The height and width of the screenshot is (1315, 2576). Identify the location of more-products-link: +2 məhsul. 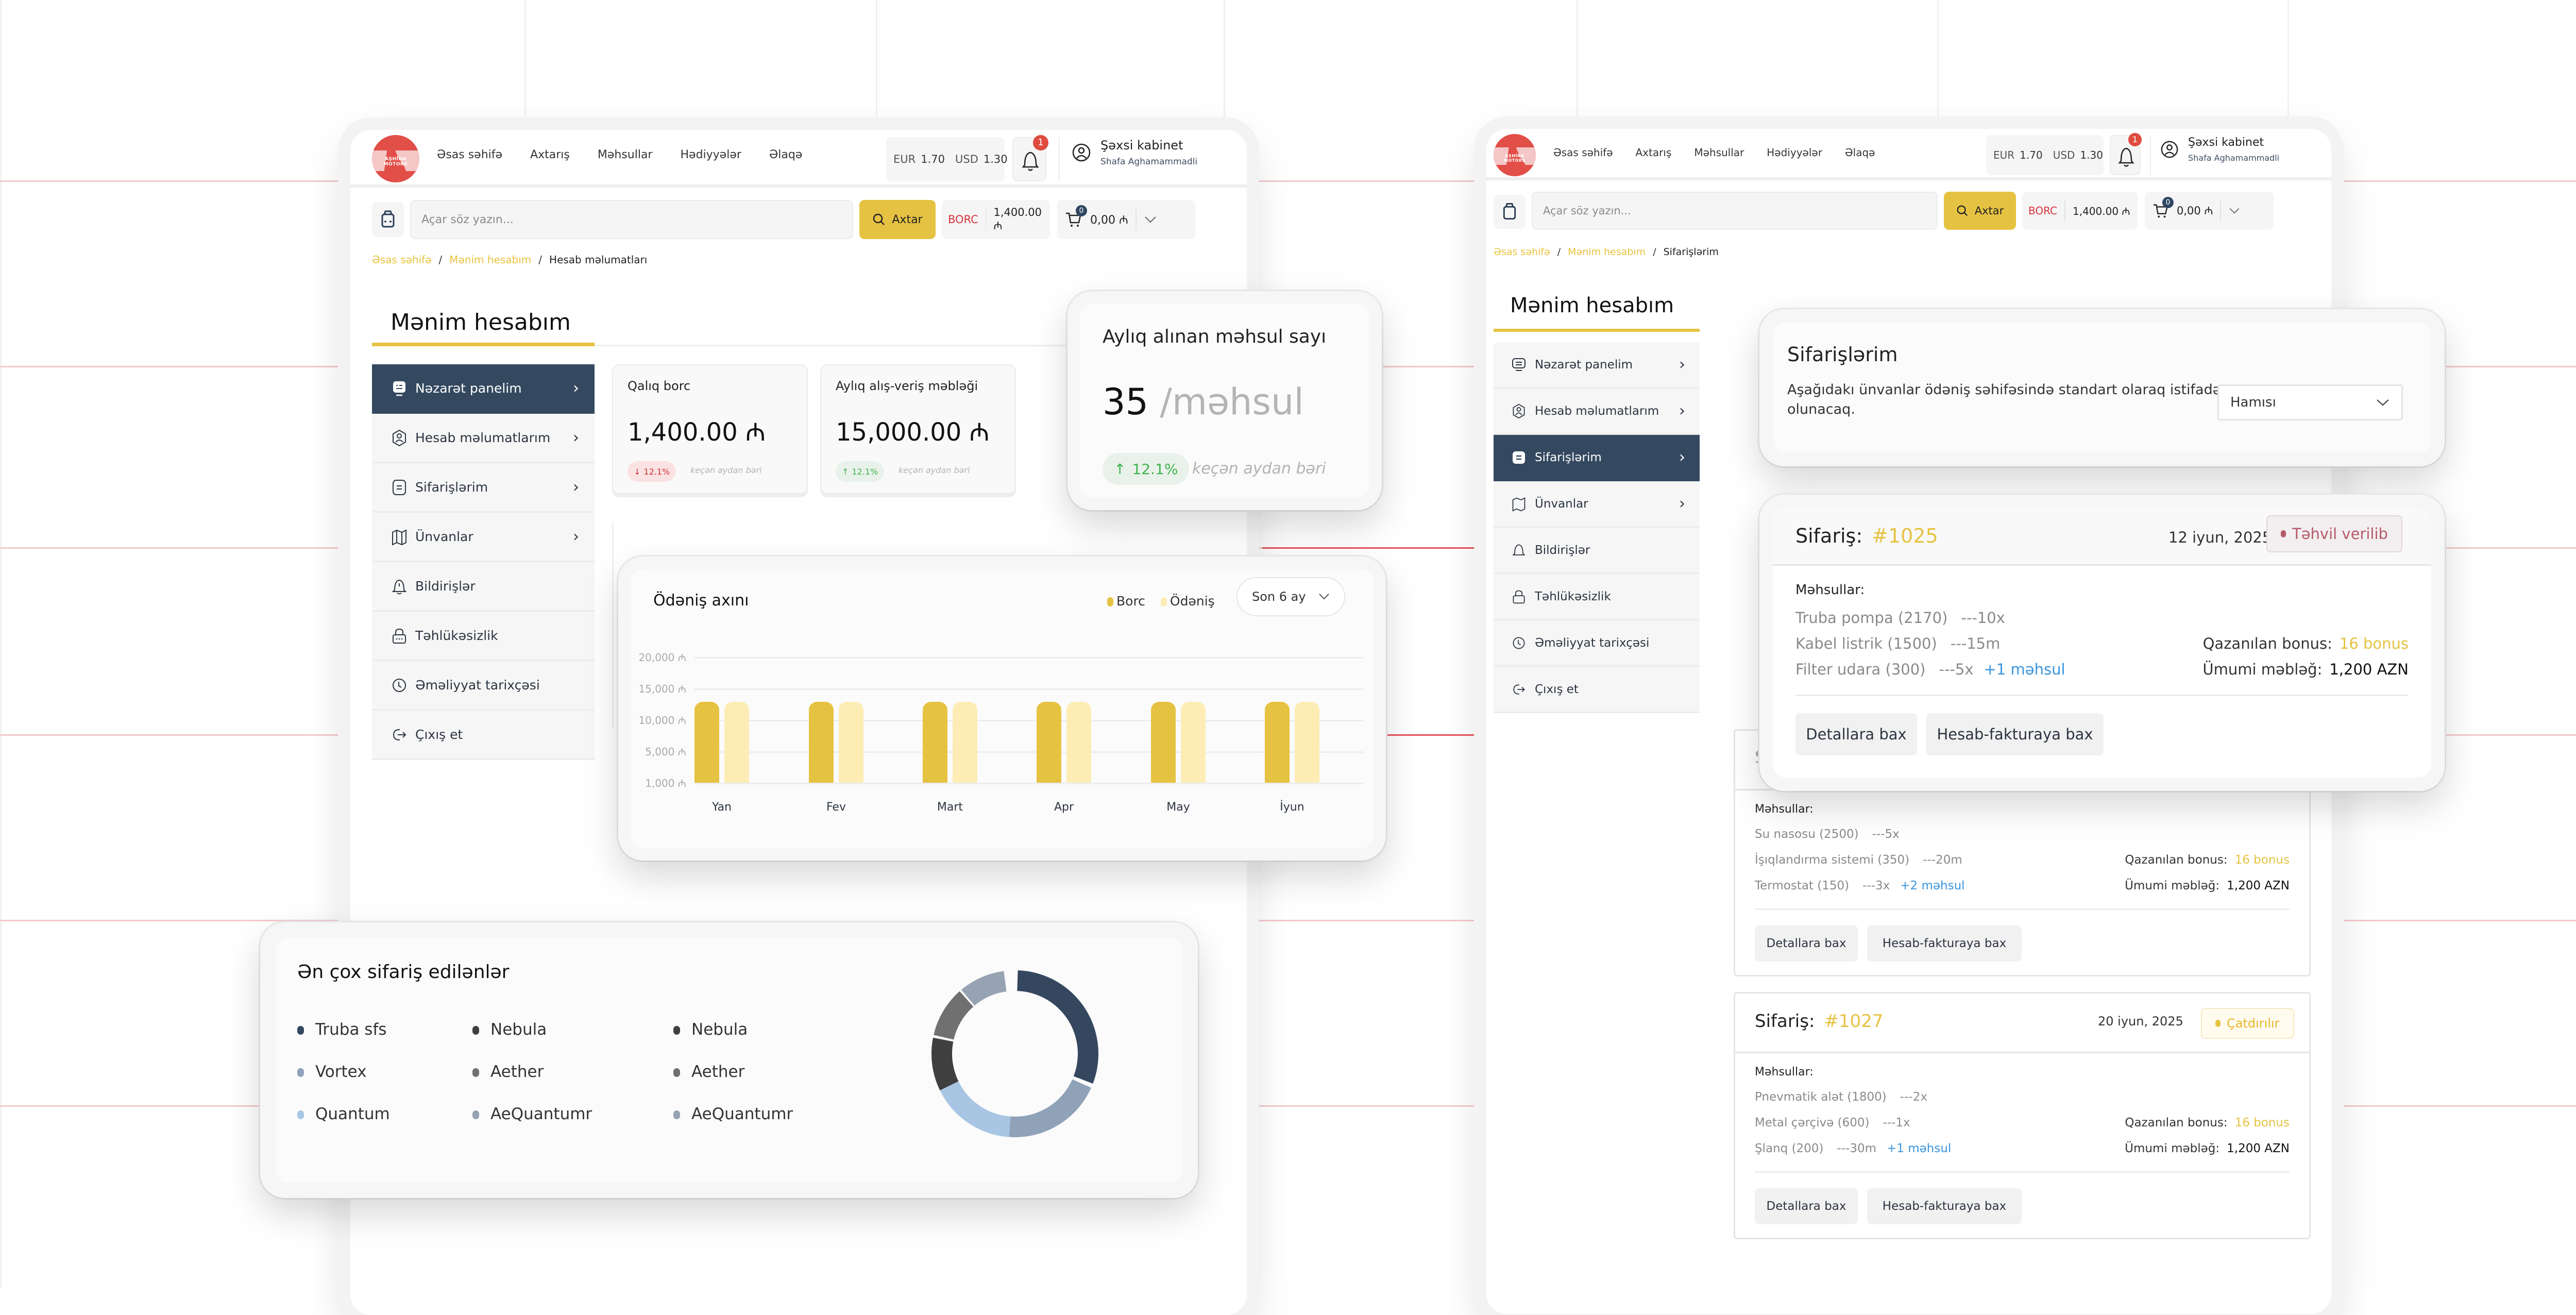
(1932, 885).